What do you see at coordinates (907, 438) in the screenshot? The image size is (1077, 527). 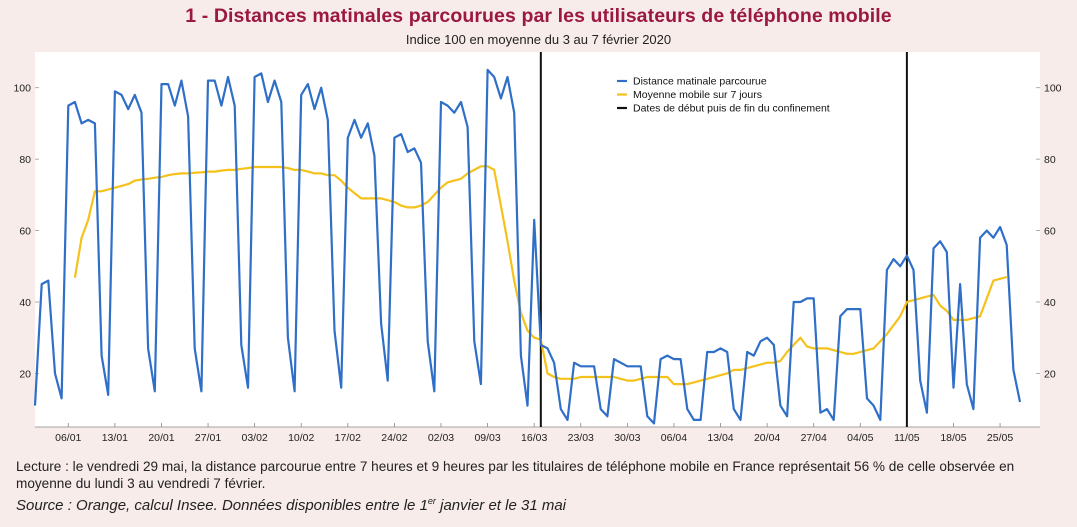 I see `x-tick-label: 11/05` at bounding box center [907, 438].